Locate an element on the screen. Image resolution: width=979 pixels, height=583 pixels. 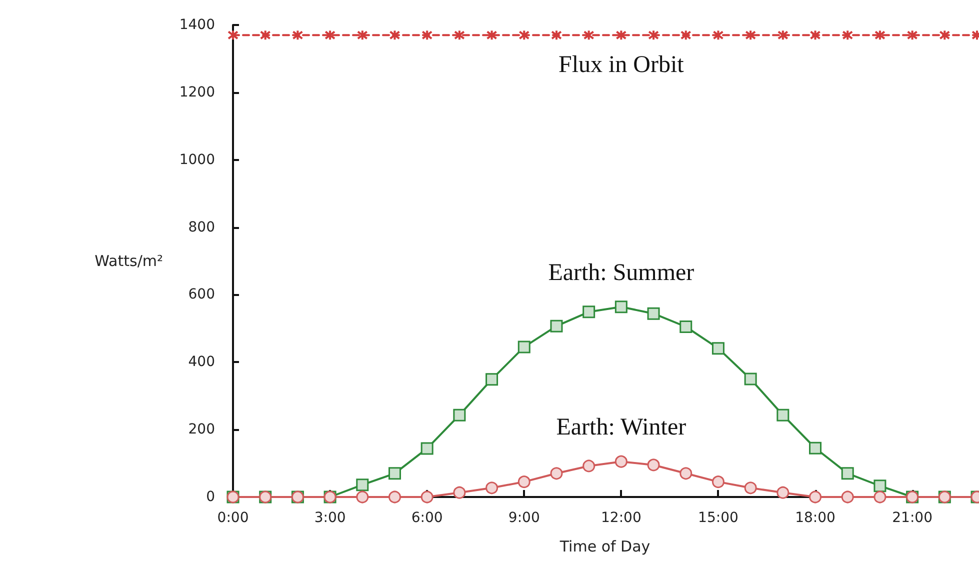
series-label: Earth: Summer is located at coordinates (621, 273).